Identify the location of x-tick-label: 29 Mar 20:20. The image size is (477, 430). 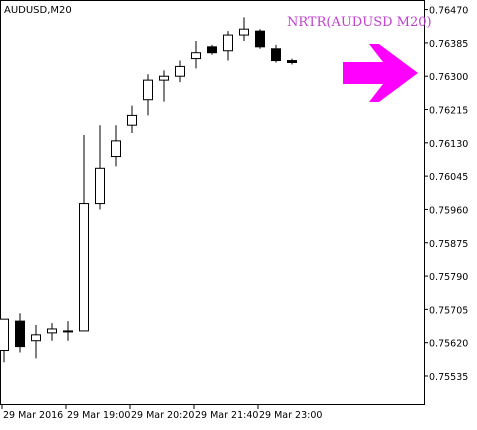
(162, 415).